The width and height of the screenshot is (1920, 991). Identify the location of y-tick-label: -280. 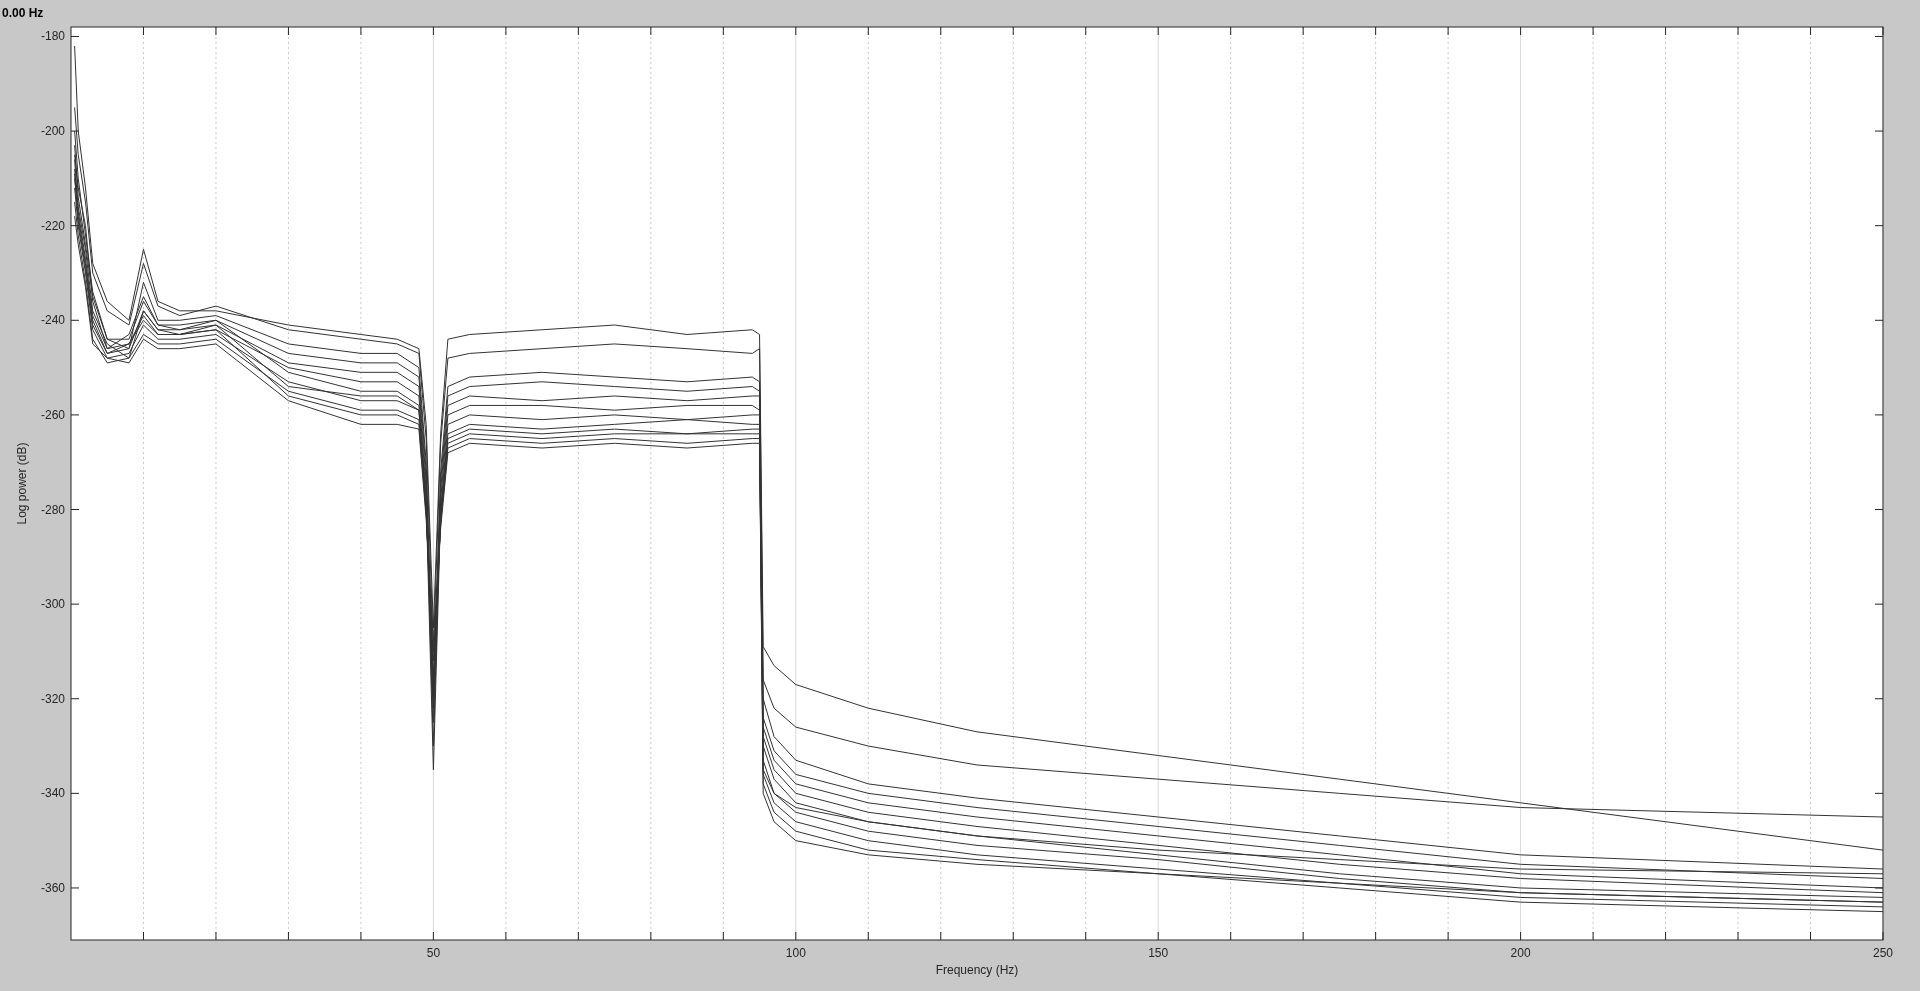
(53, 509).